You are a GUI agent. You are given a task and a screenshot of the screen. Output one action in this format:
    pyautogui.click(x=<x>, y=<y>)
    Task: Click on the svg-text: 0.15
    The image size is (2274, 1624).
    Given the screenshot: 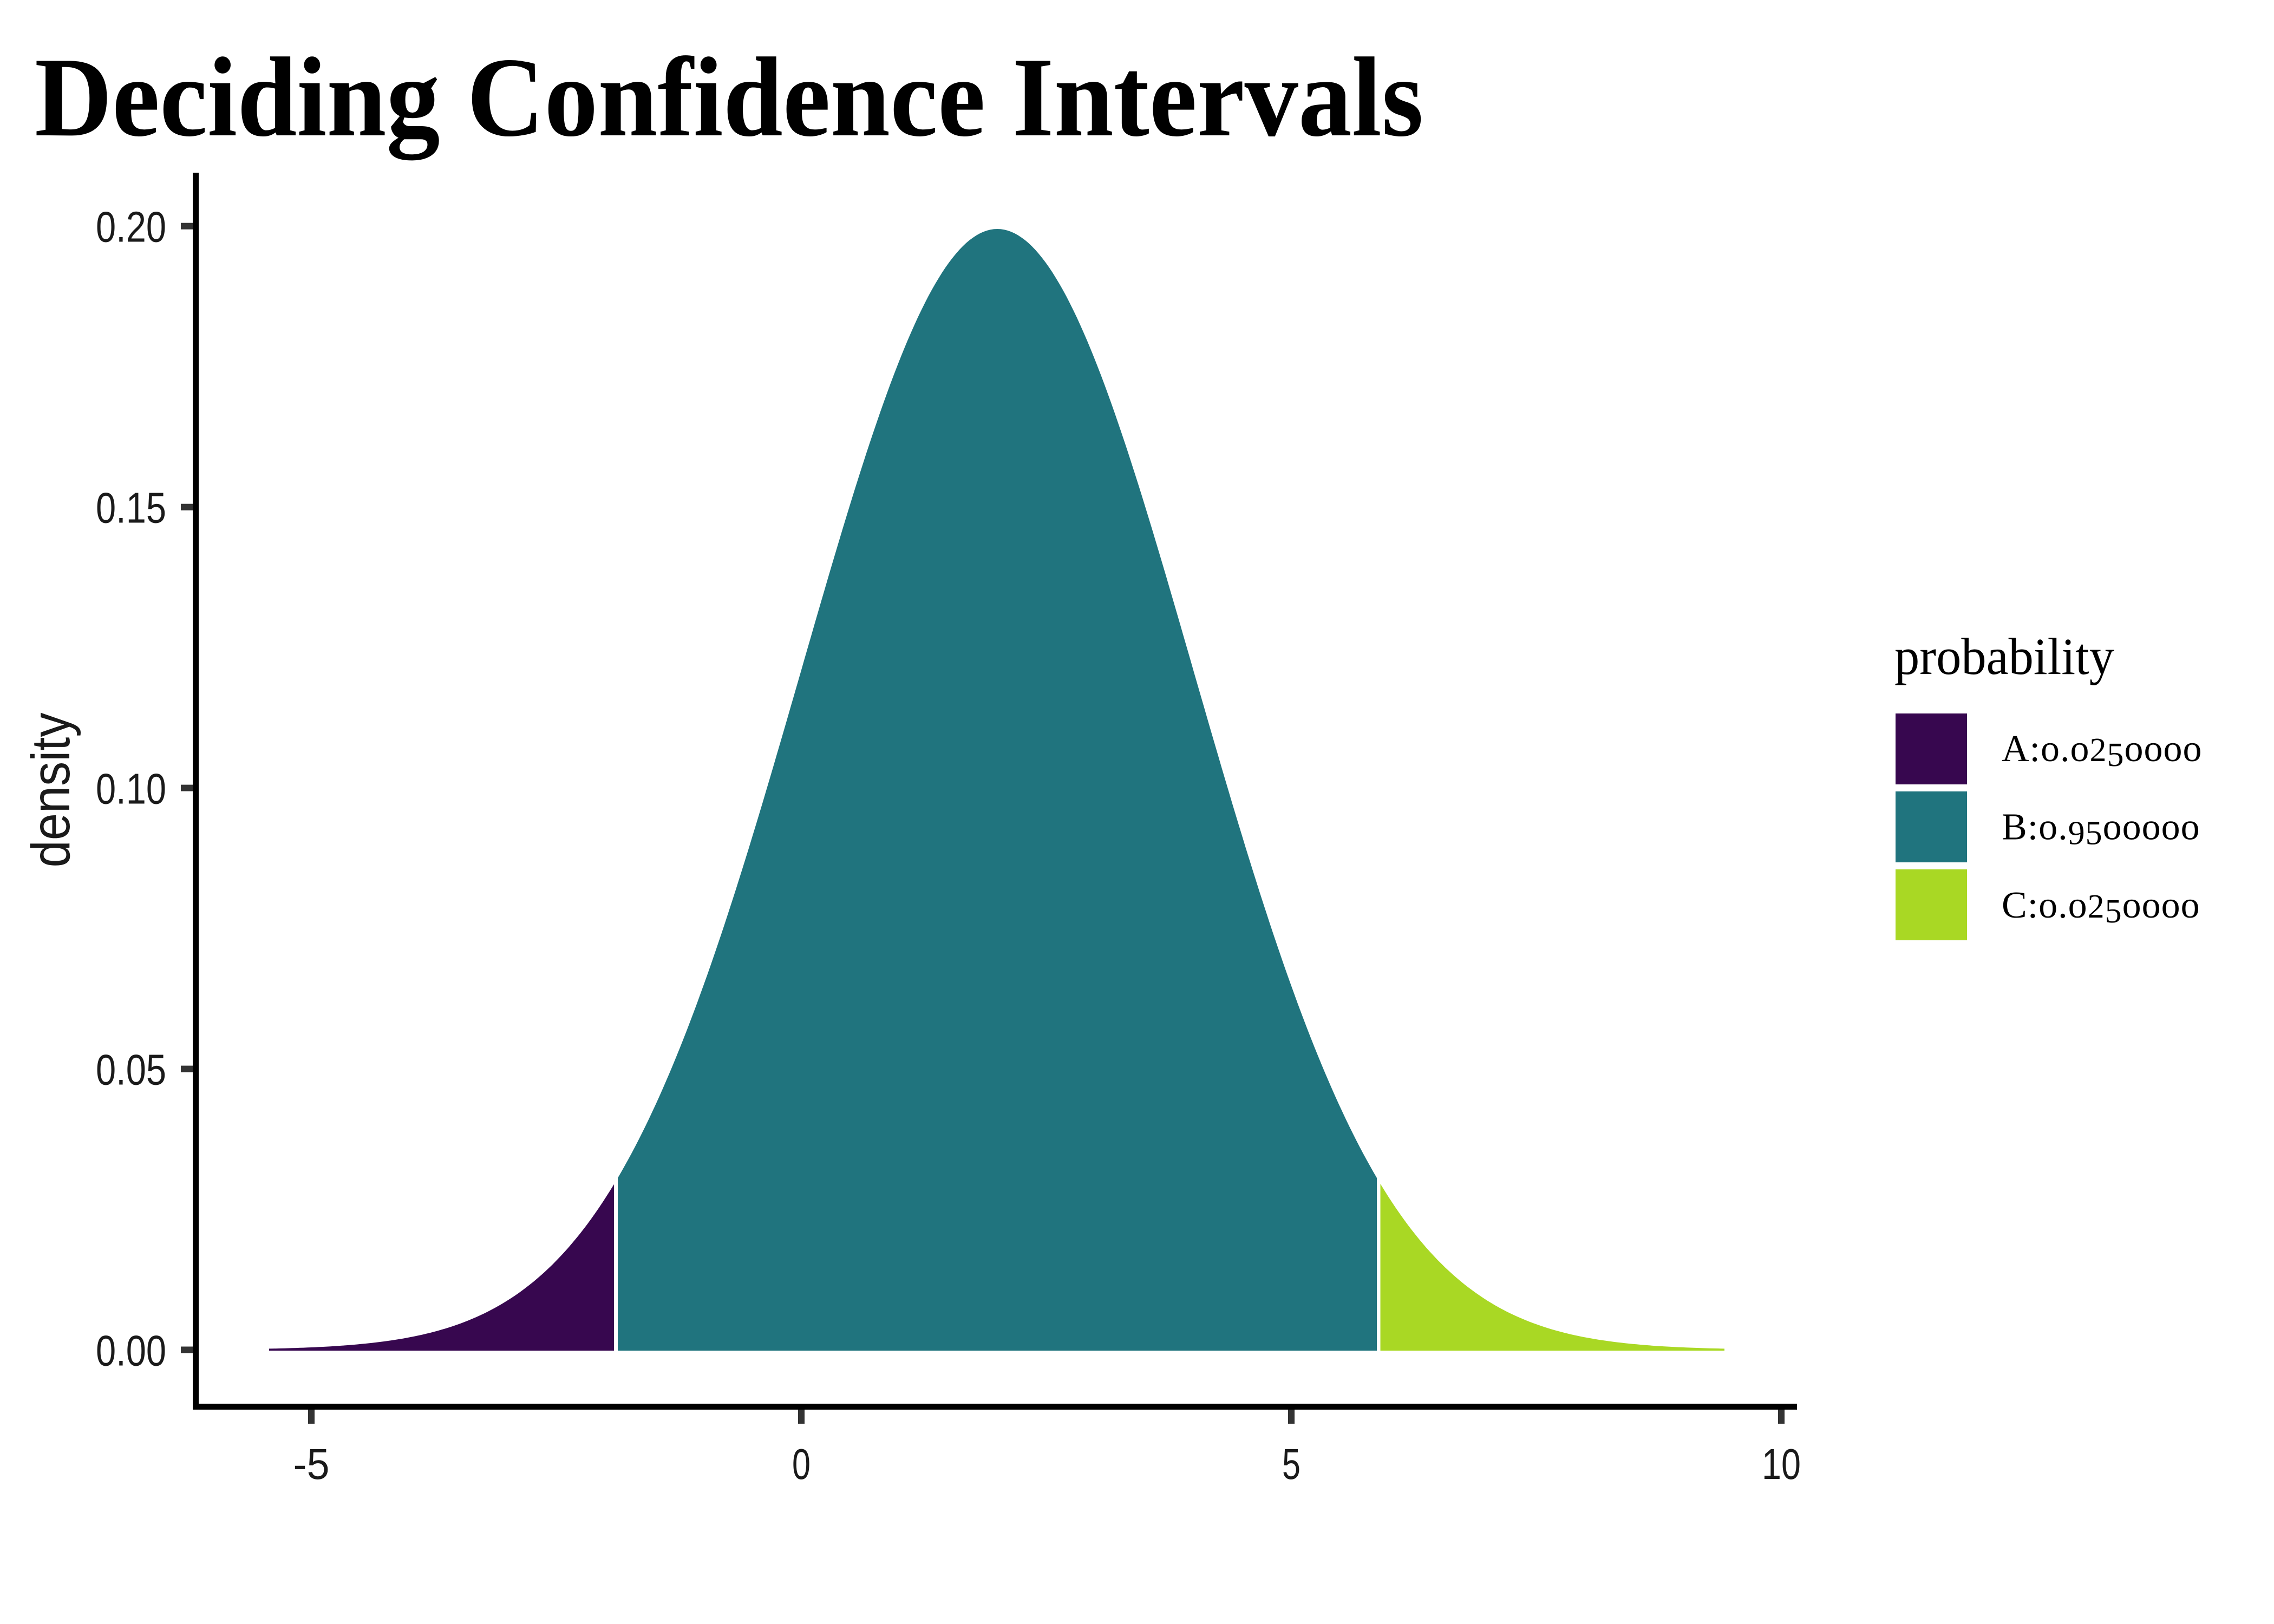 What is the action you would take?
    pyautogui.click(x=131, y=508)
    